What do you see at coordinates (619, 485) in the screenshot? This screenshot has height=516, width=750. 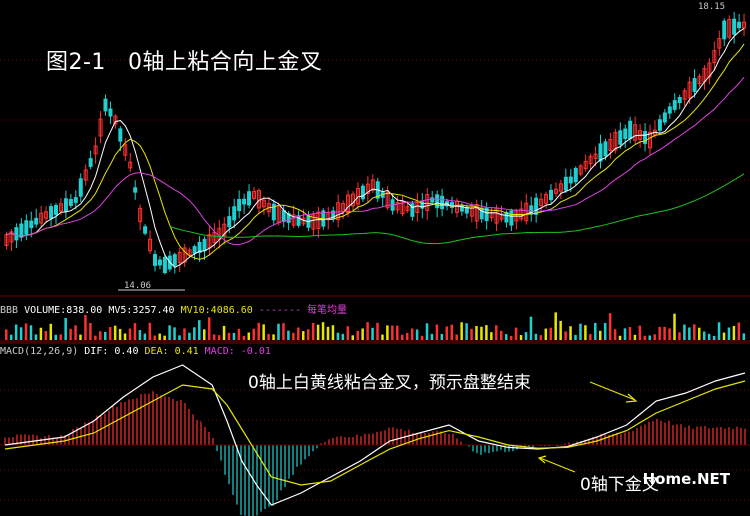 I see `annotation-bottom: 0轴下金叉` at bounding box center [619, 485].